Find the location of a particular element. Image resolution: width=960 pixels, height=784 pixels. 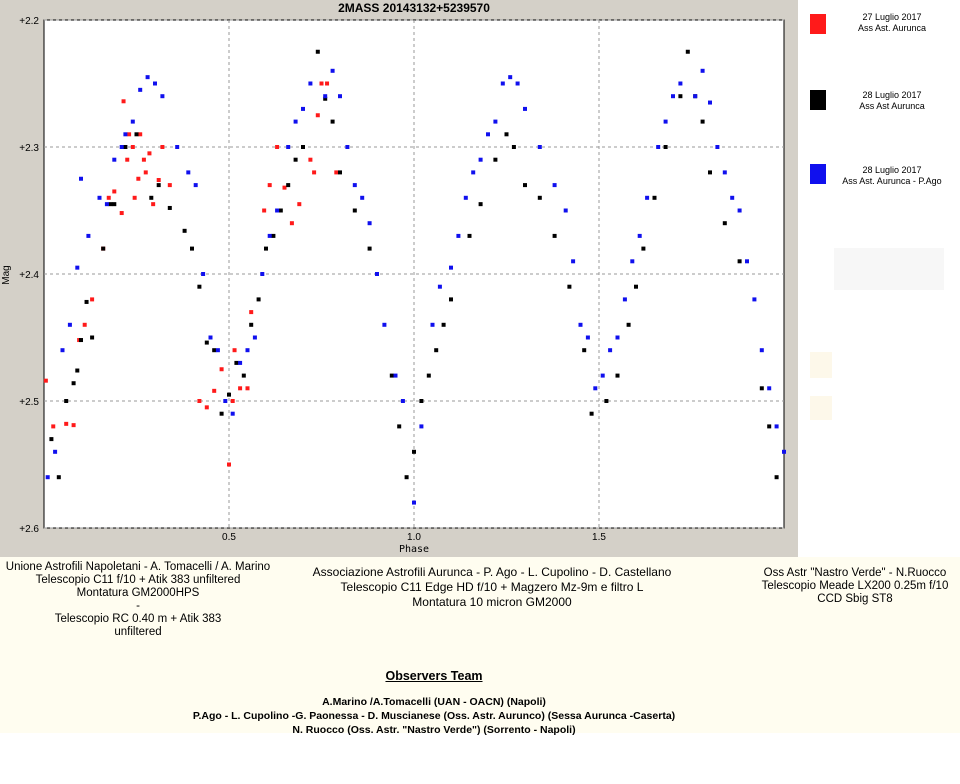

legend-item: 28 Luglio 2017 Ass Ast. Aurunca - P.Ago is located at coordinates (885, 171).